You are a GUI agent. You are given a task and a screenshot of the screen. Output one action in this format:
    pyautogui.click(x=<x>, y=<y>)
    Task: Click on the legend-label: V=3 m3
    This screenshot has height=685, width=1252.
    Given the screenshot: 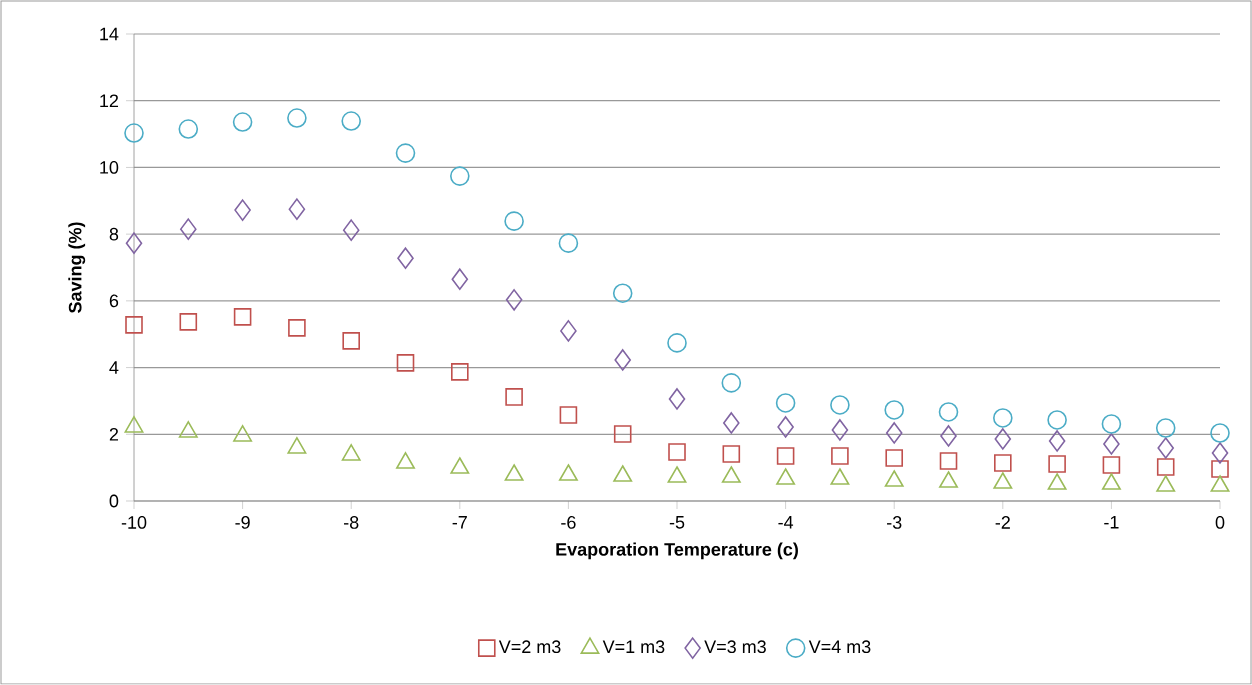 What is the action you would take?
    pyautogui.click(x=735, y=647)
    